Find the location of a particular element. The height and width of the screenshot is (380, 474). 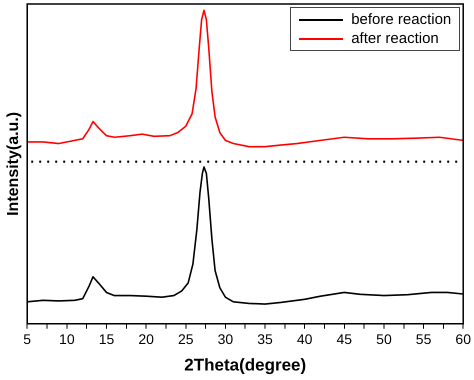

x-axis-title: 2Theta(degree) is located at coordinates (245, 364).